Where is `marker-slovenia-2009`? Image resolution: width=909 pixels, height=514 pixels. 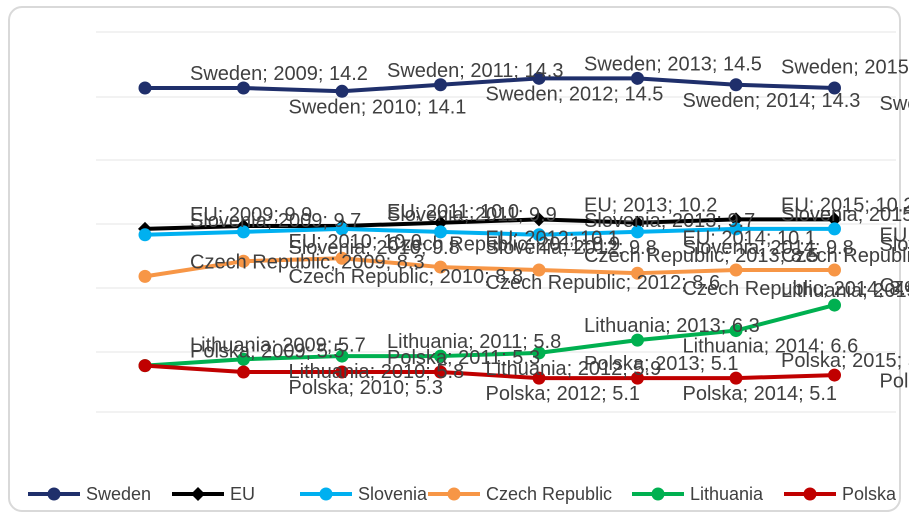
marker-slovenia-2009 is located at coordinates (145, 235).